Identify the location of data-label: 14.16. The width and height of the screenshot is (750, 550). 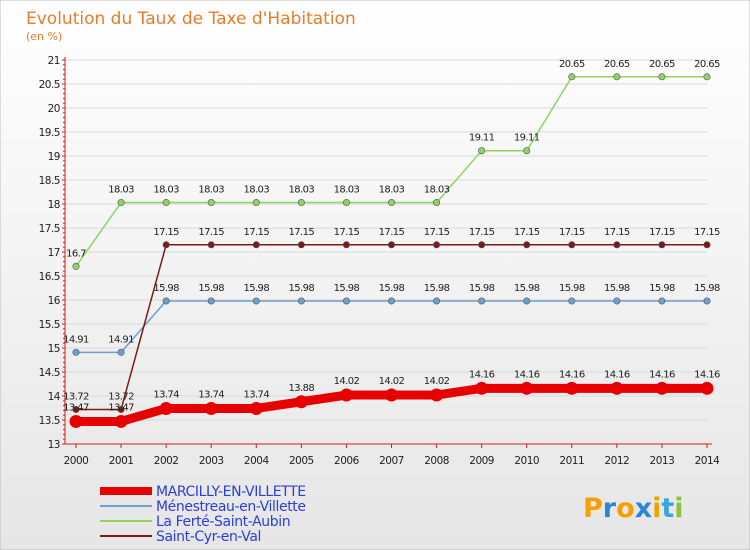
(572, 374).